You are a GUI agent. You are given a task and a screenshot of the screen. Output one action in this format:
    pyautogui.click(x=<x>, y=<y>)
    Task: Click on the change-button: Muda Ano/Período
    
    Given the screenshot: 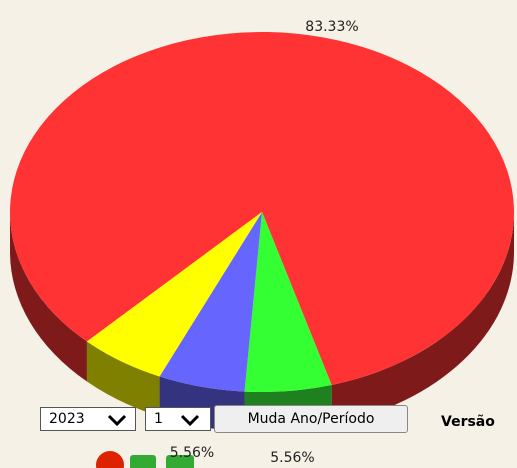 What is the action you would take?
    pyautogui.click(x=311, y=419)
    